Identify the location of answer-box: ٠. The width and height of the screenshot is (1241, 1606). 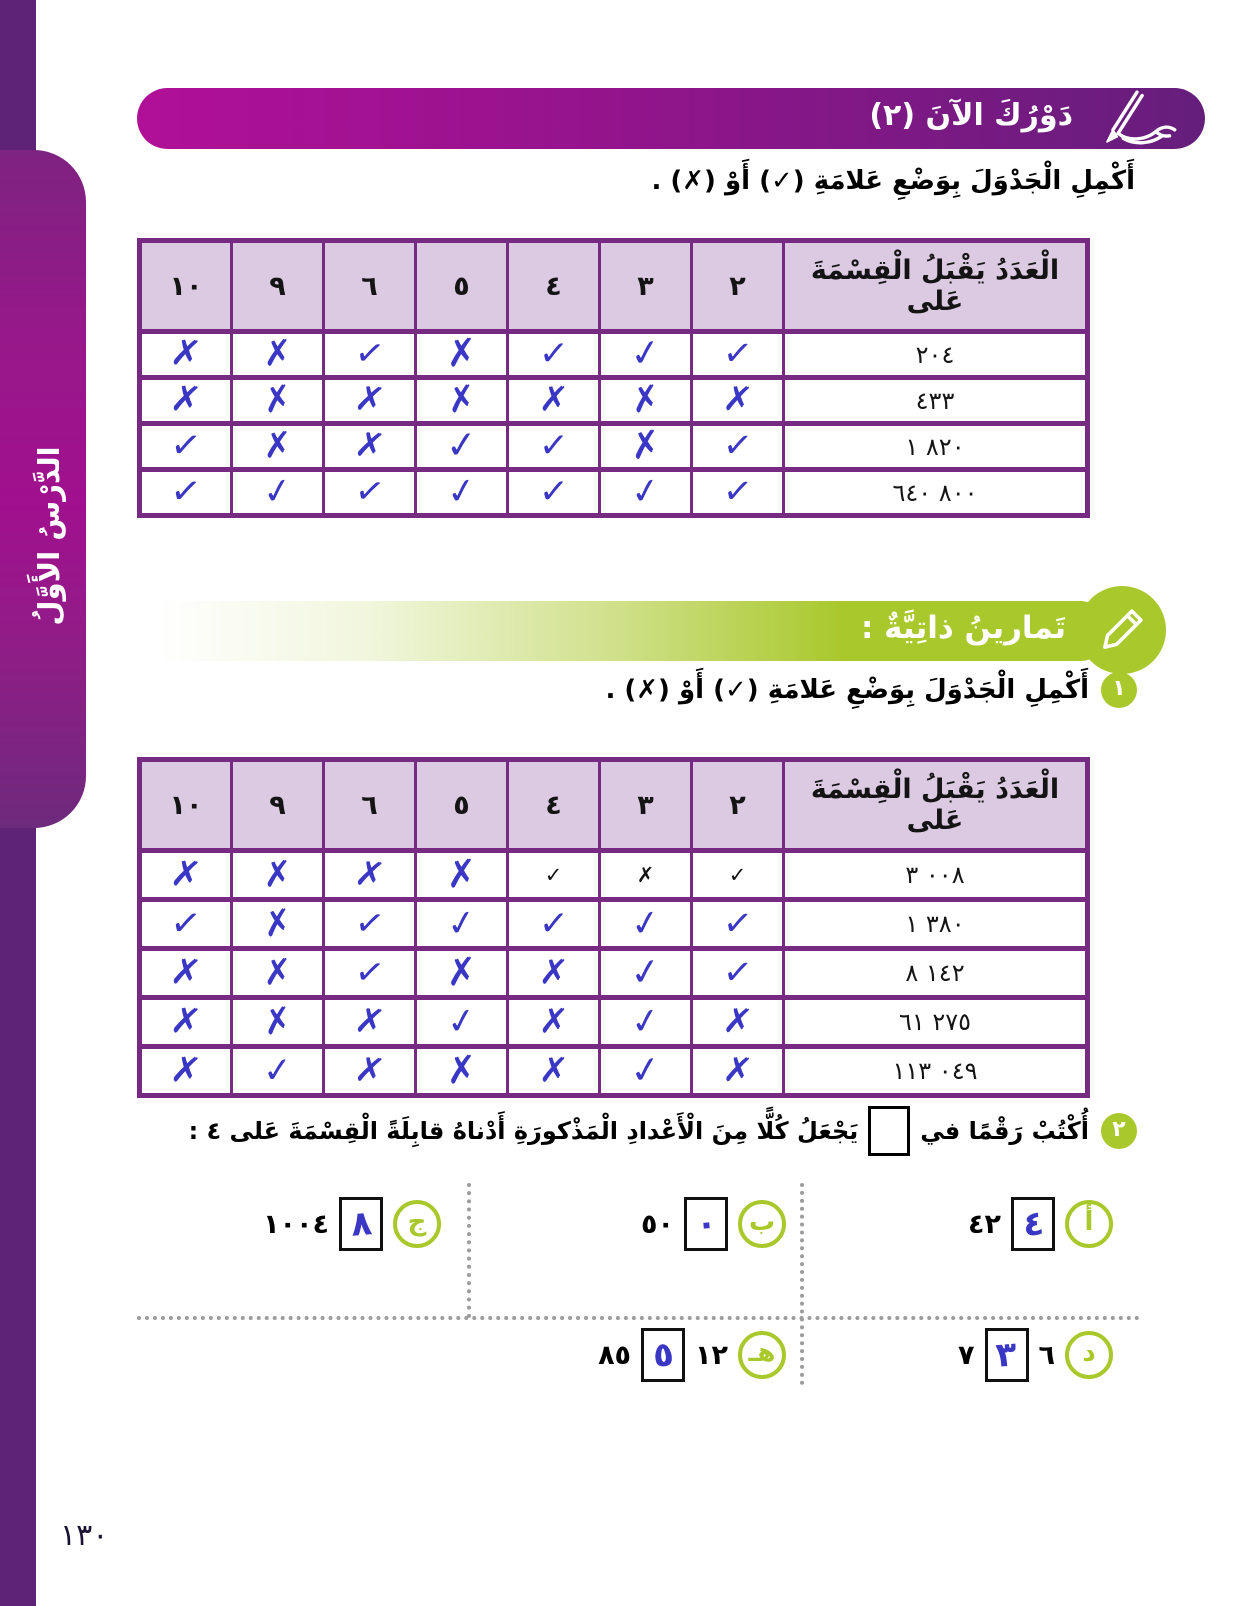
(706, 1224).